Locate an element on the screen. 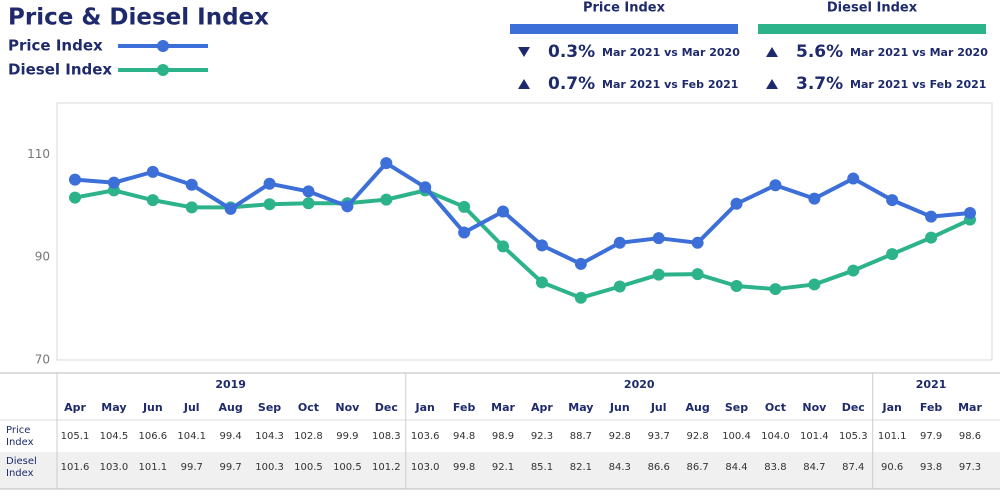 This screenshot has height=500, width=1000. table-cell: 108.3 is located at coordinates (386, 436).